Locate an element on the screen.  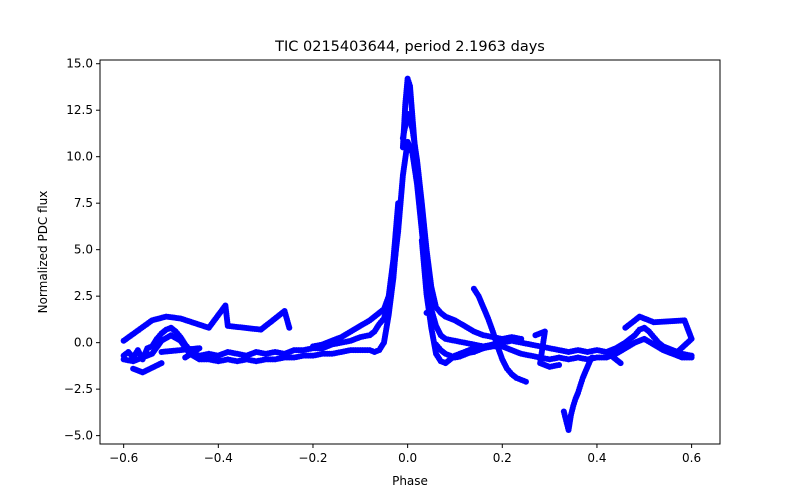
x-tick-label: 0.0 is located at coordinates (407, 458).